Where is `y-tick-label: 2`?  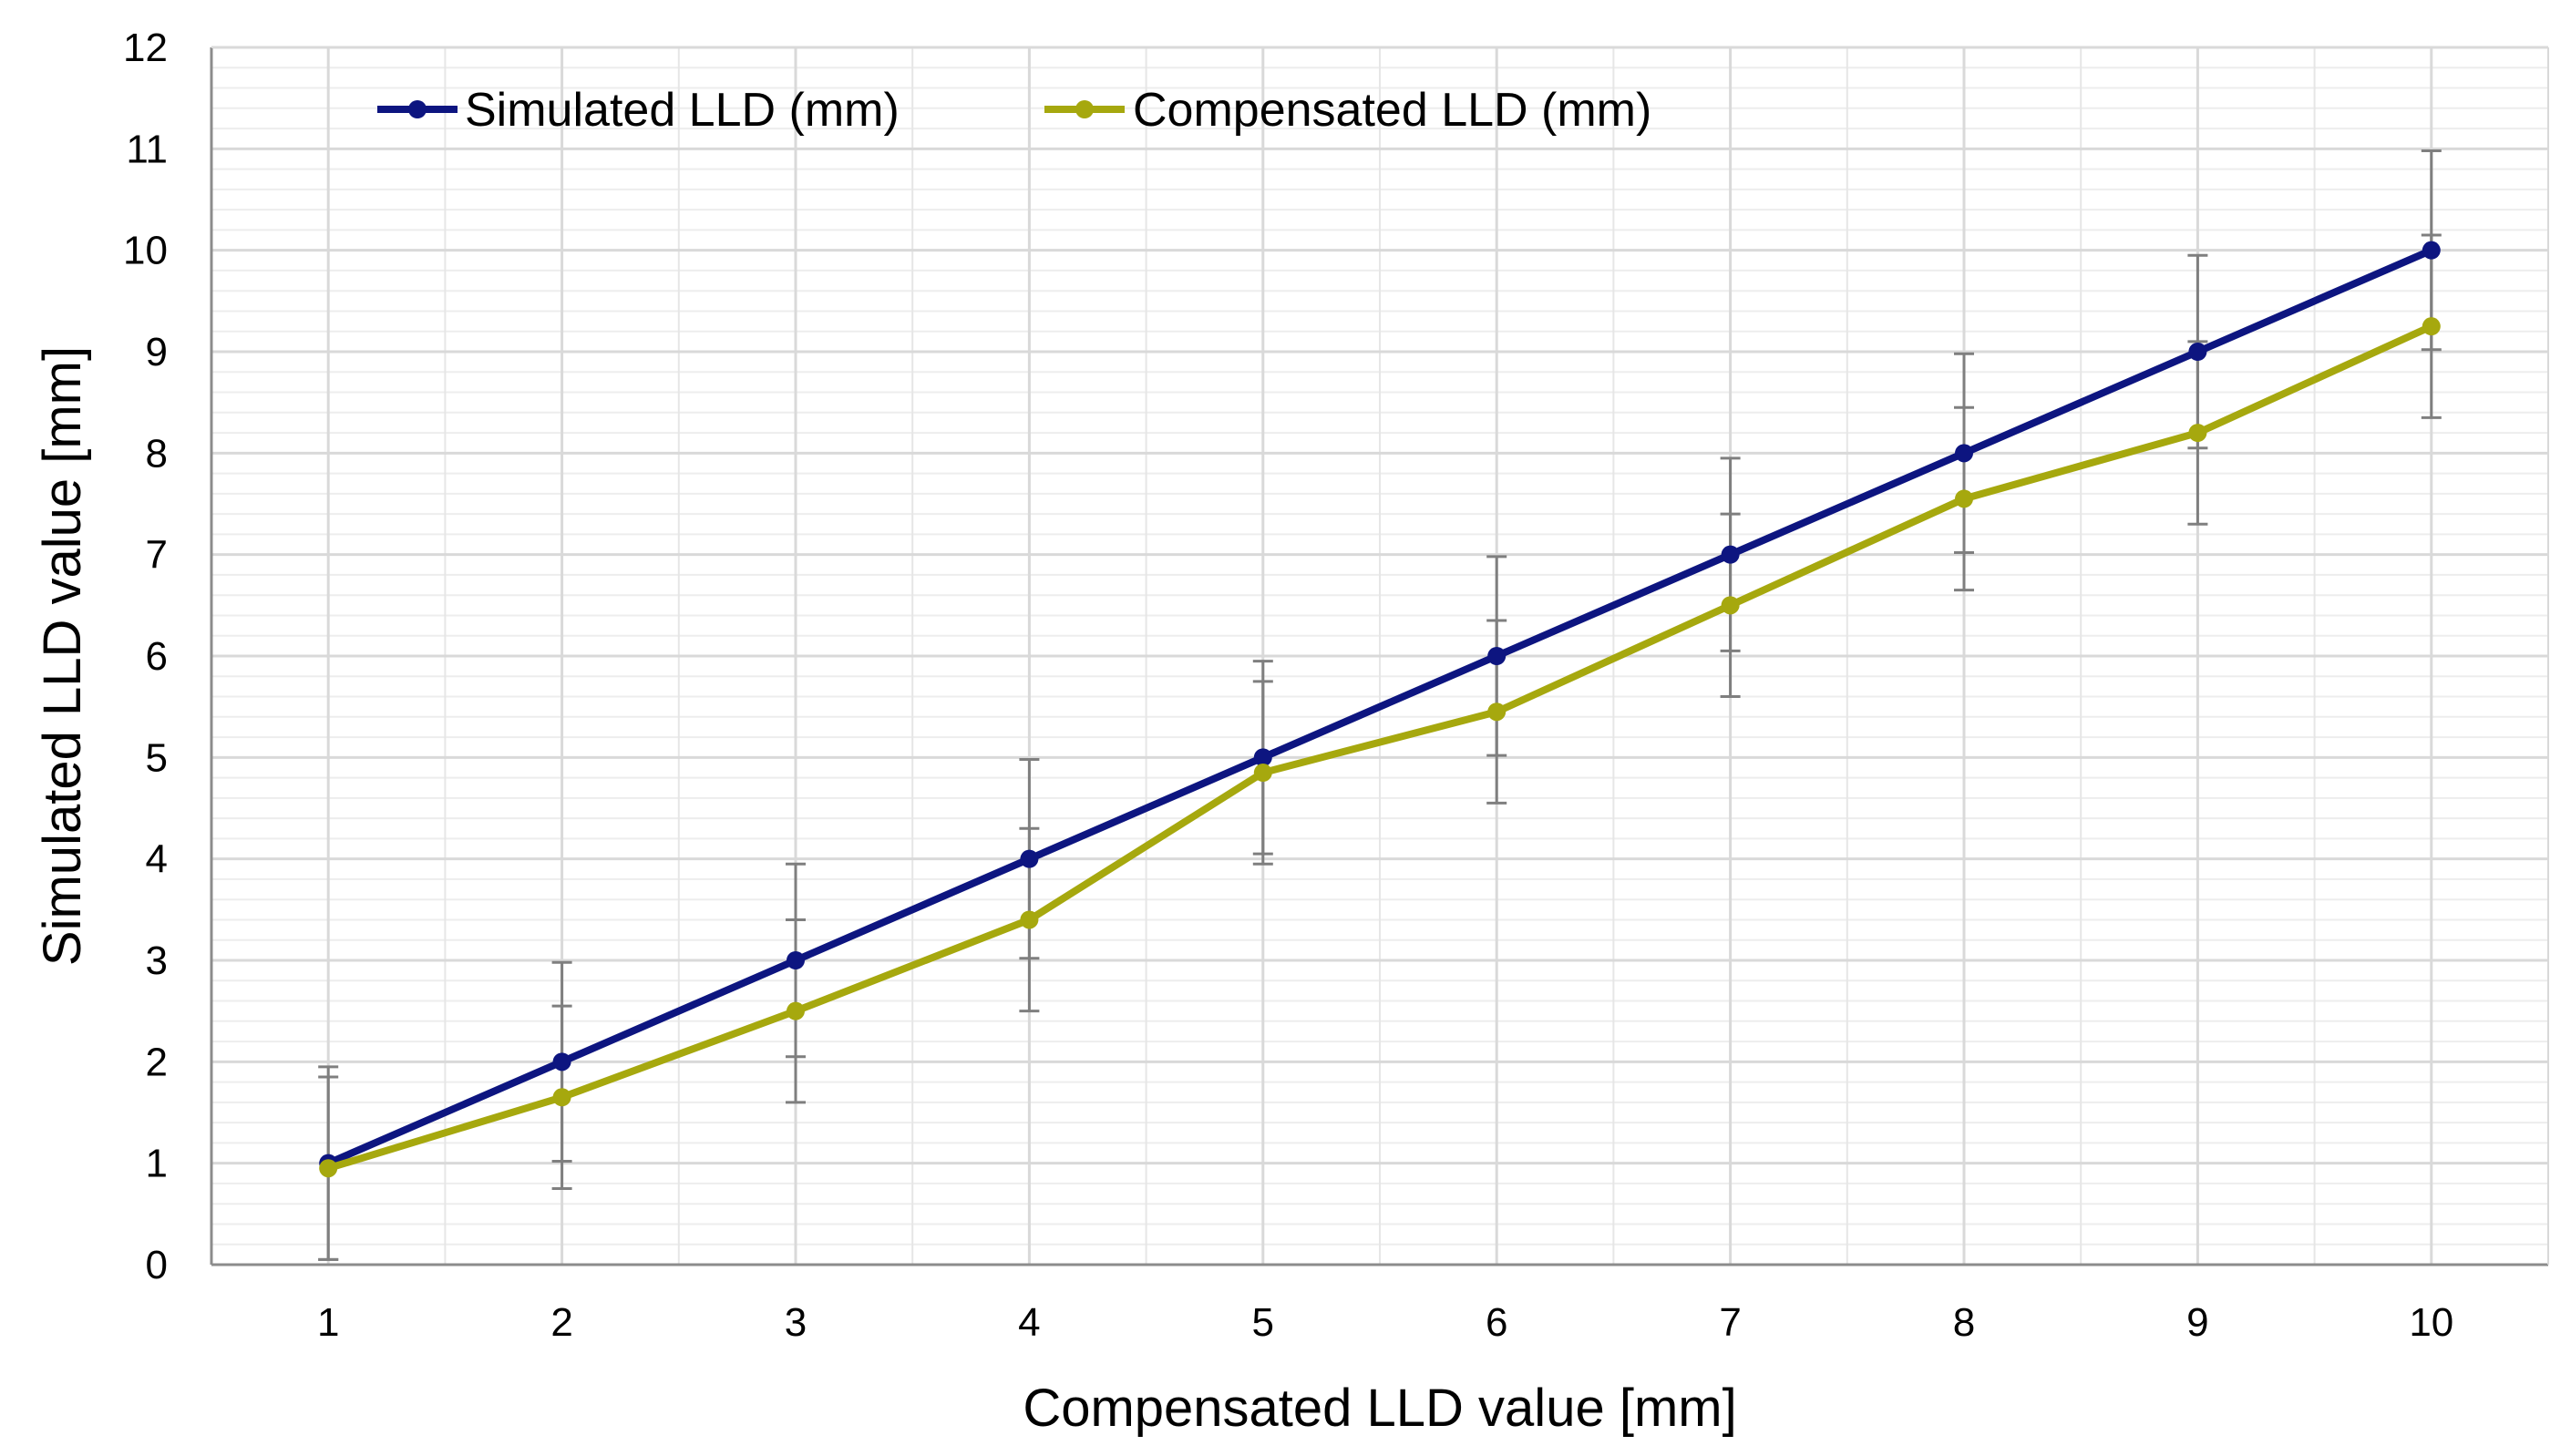
y-tick-label: 2 is located at coordinates (157, 1062).